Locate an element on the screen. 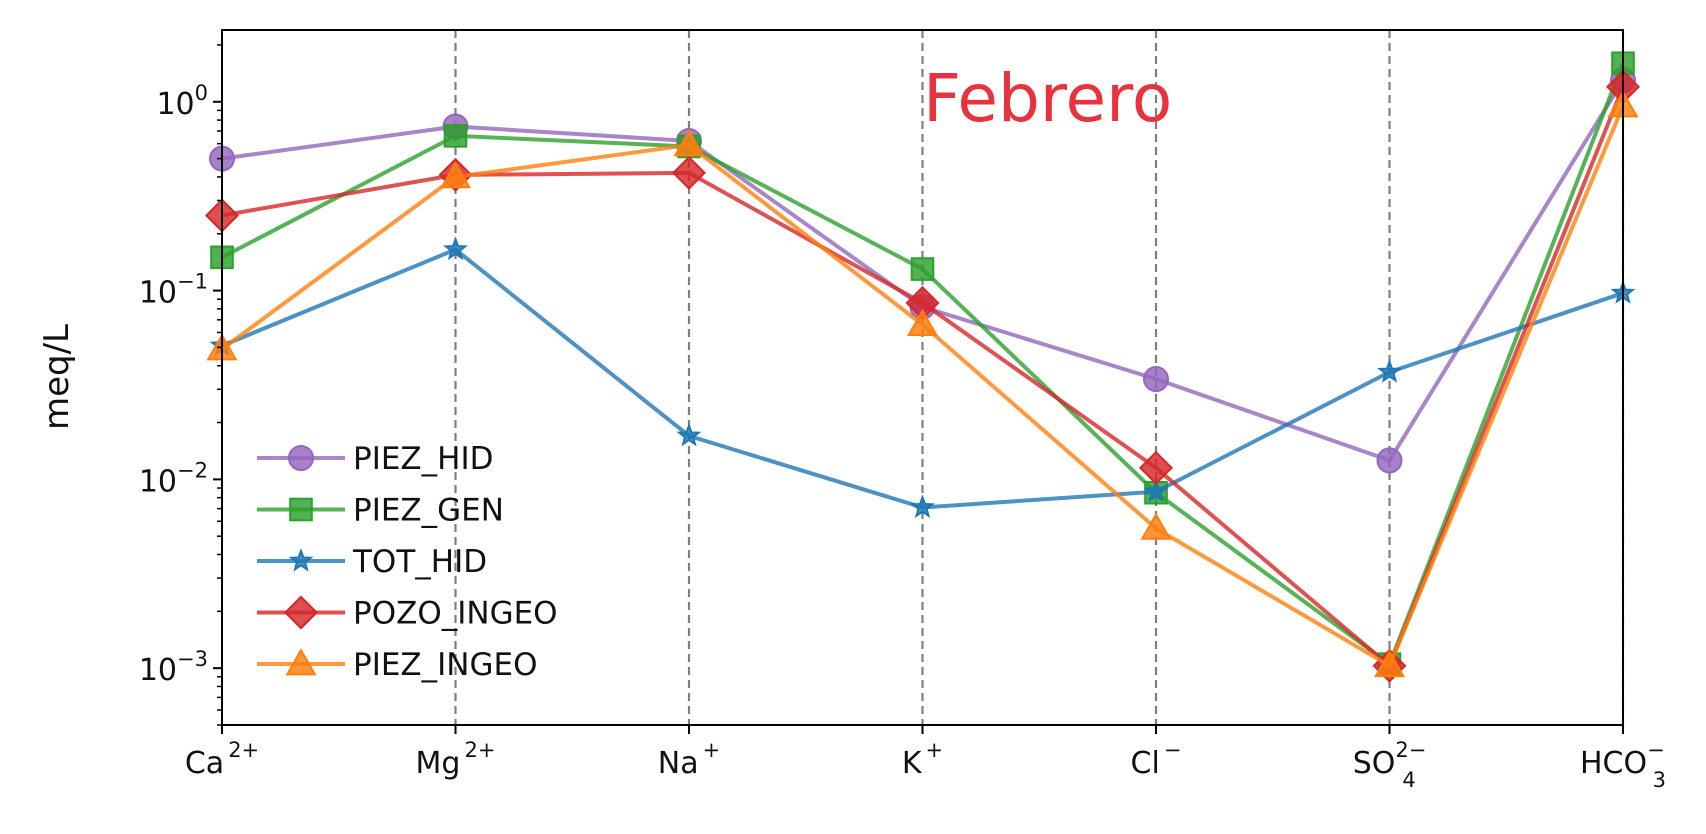  x-tick-label: Mg 2+ is located at coordinates (456, 759).